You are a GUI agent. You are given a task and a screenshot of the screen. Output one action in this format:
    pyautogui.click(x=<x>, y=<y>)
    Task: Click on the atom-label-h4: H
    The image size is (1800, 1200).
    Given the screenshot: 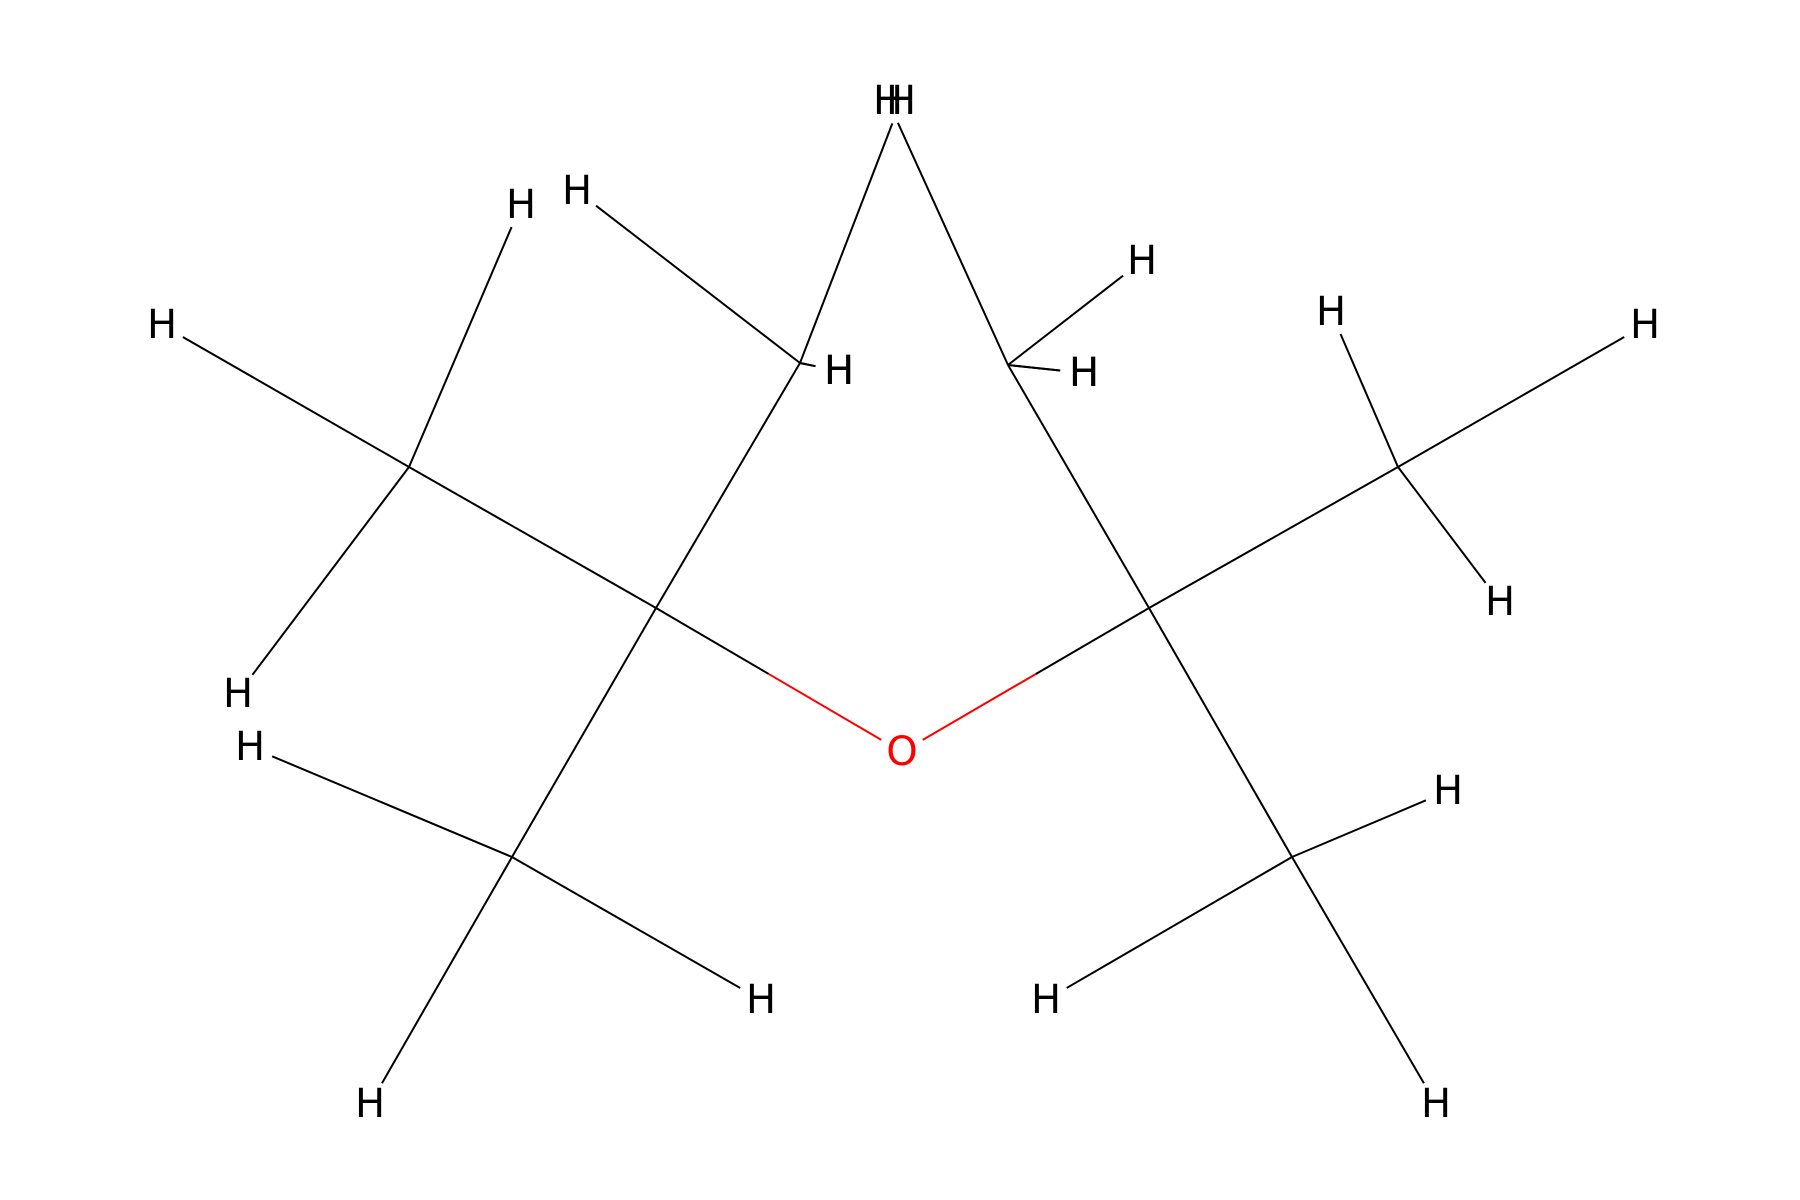 What is the action you would take?
    pyautogui.click(x=1142, y=261)
    